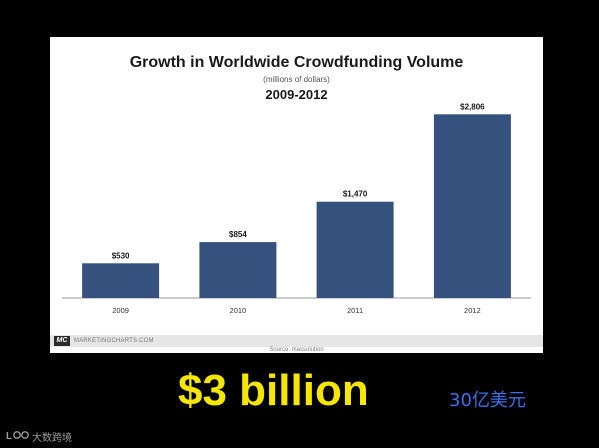  Describe the element at coordinates (273, 390) in the screenshot. I see `caption-amount: $3 billion` at that location.